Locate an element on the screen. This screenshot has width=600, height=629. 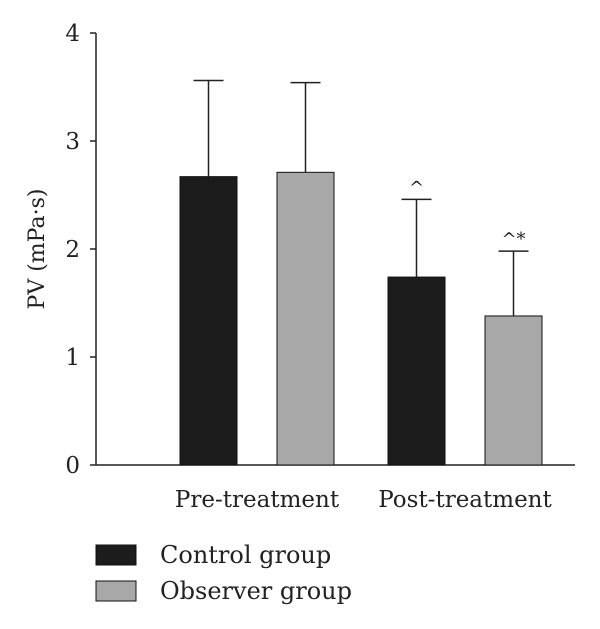
y-tick-label: 4 is located at coordinates (72, 34).